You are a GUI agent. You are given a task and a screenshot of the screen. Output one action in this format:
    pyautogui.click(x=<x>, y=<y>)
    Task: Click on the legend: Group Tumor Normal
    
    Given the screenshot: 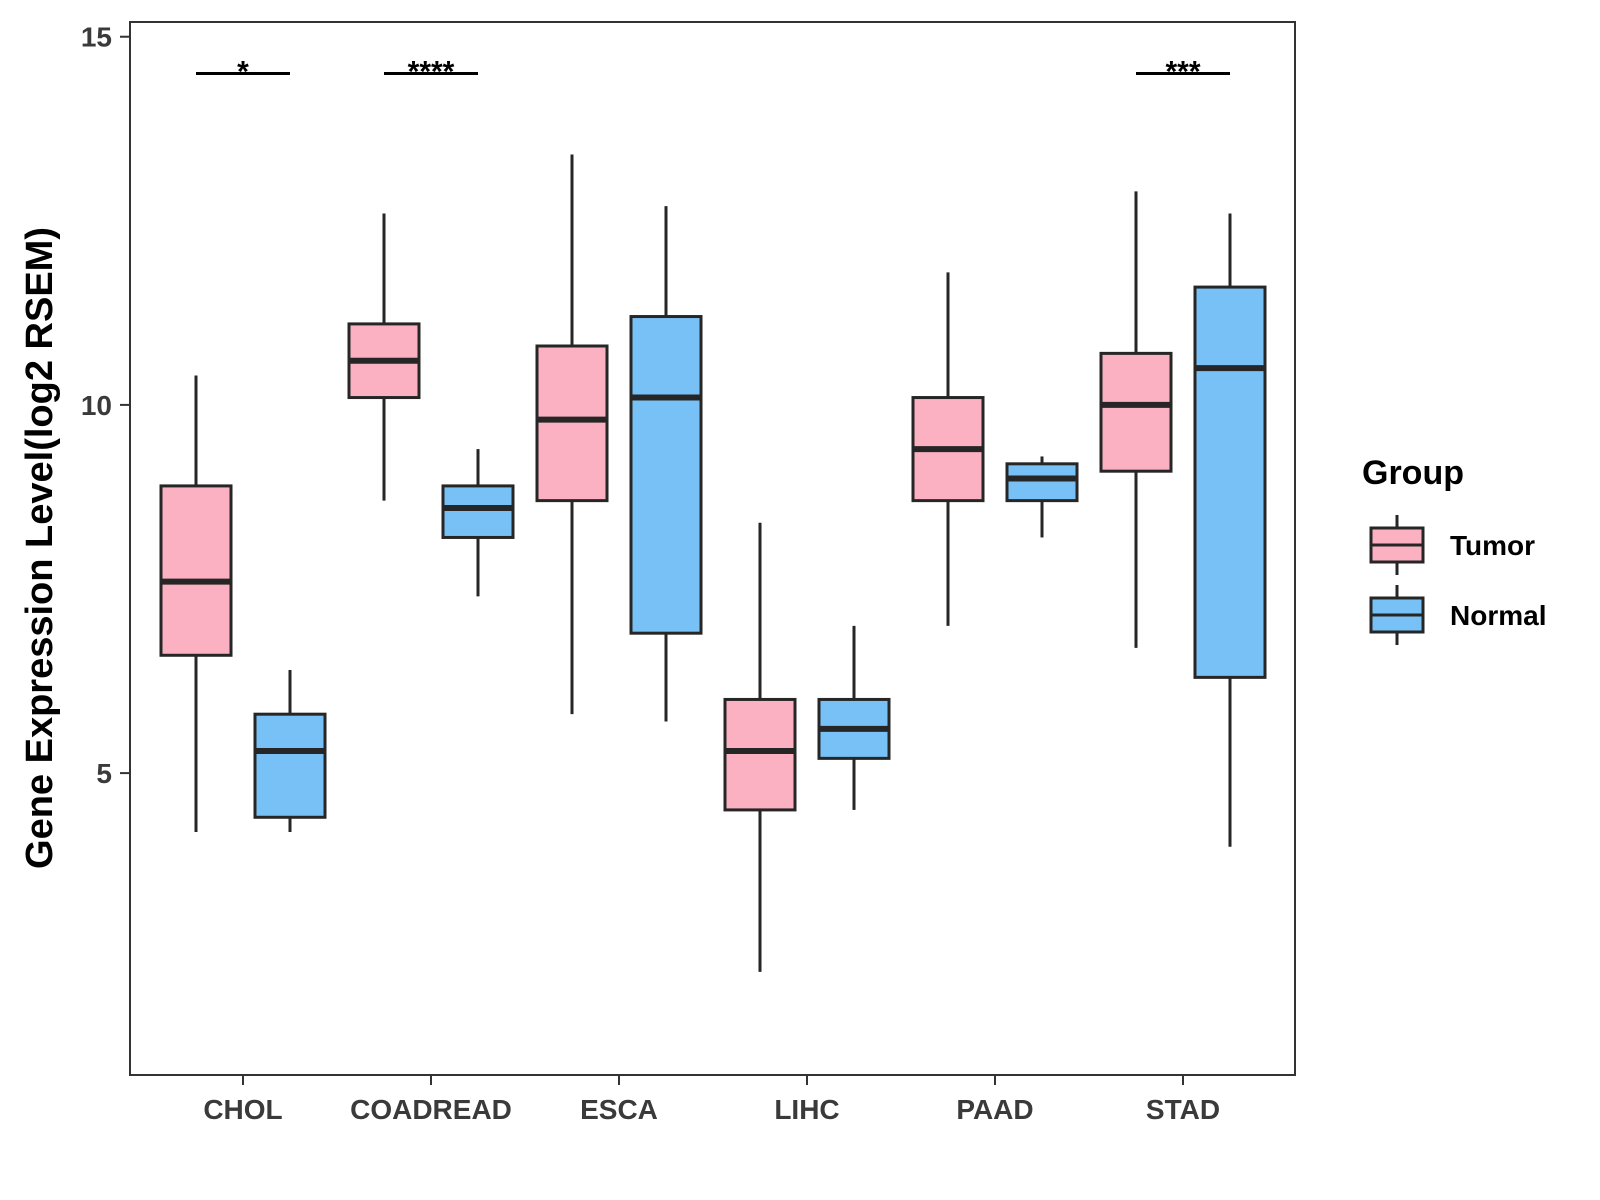 What is the action you would take?
    pyautogui.click(x=1454, y=549)
    